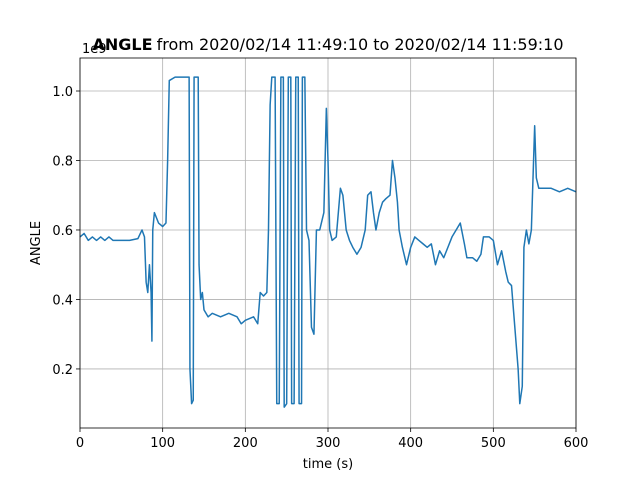 This screenshot has height=480, width=640. What do you see at coordinates (94, 49) in the screenshot?
I see `y-offset-label: 1e9` at bounding box center [94, 49].